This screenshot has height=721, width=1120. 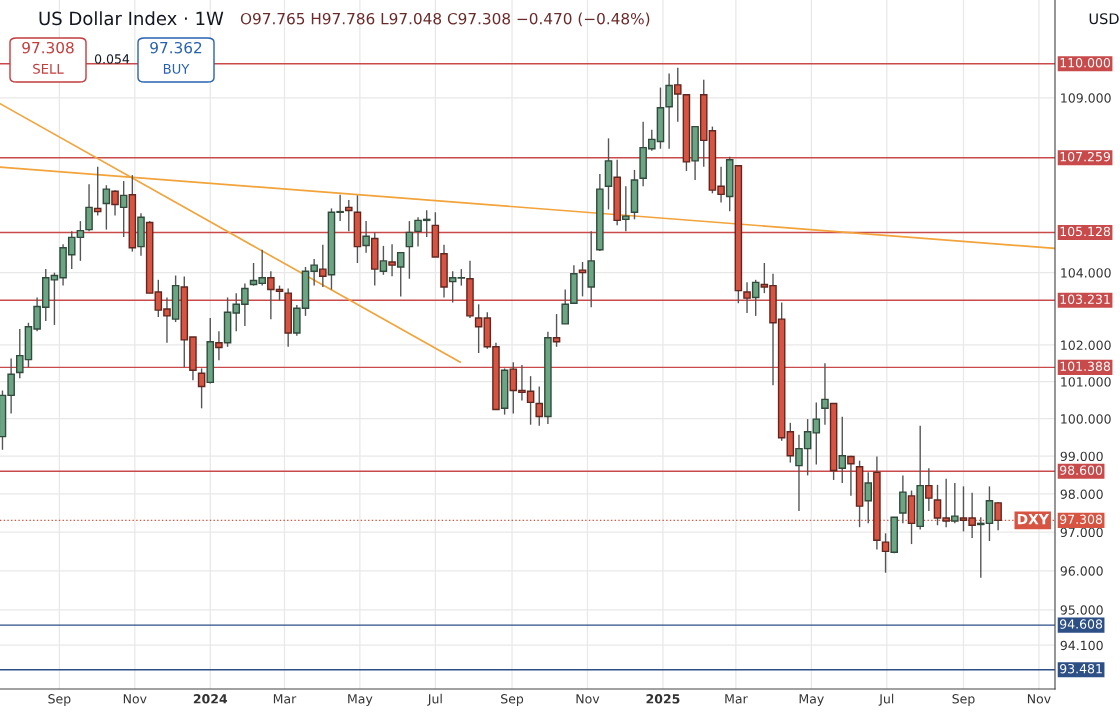 What do you see at coordinates (1104, 19) in the screenshot?
I see `y-axis-title: USD` at bounding box center [1104, 19].